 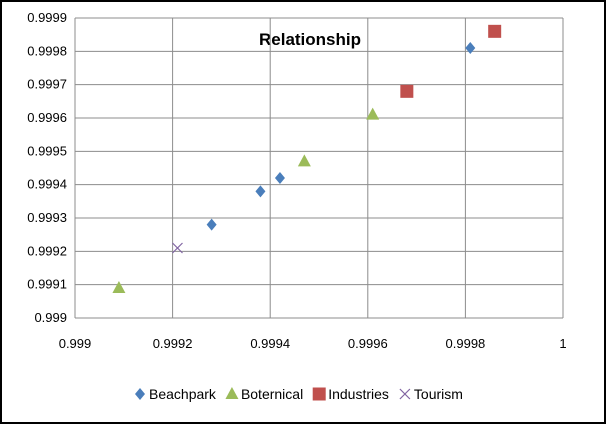 I want to click on legend-label: Industries, so click(x=358, y=394).